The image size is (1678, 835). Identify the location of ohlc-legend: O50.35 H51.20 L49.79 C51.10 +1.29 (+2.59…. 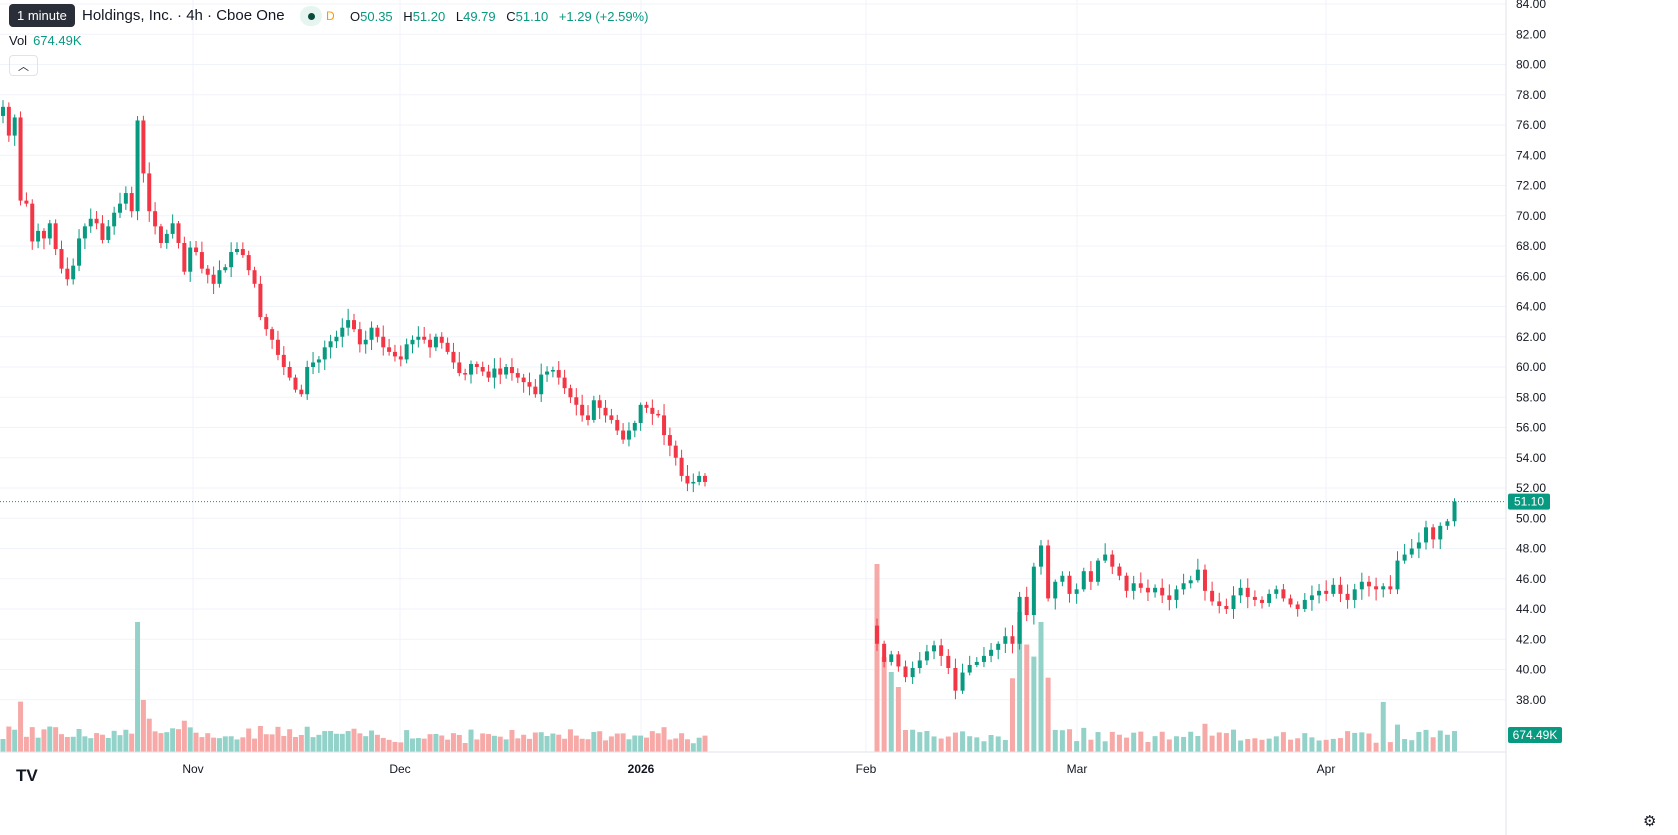
(502, 16).